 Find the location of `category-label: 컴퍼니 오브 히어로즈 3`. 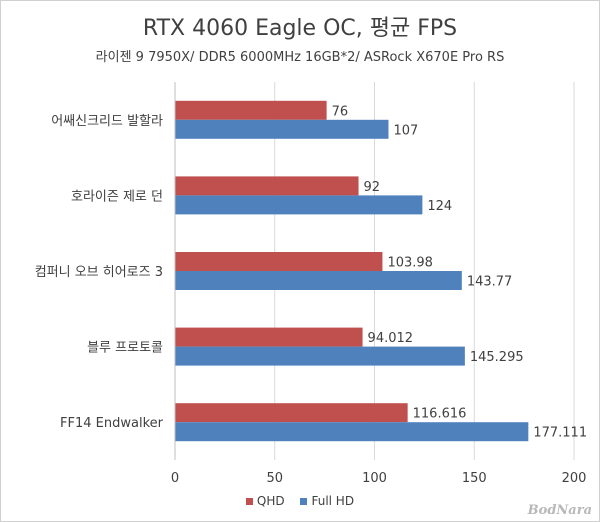

category-label: 컴퍼니 오브 히어로즈 3 is located at coordinates (99, 272).